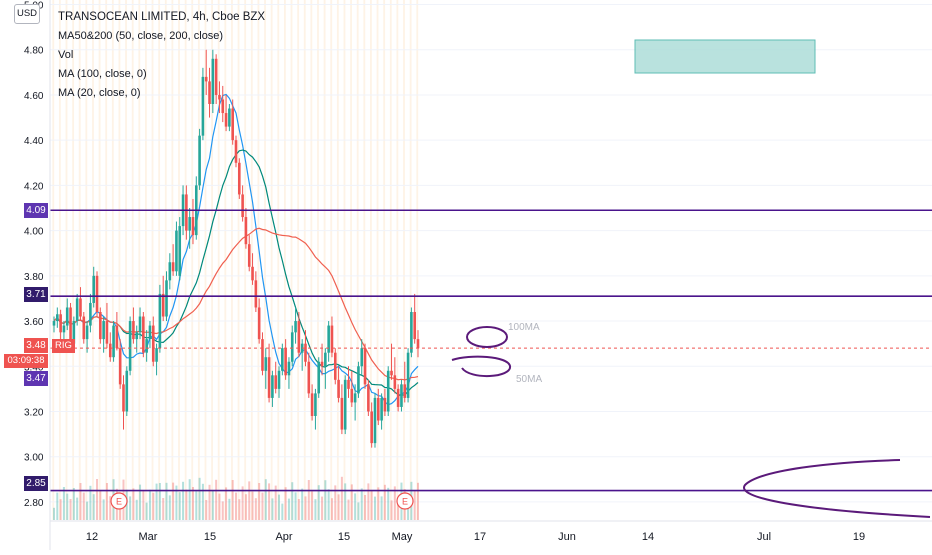 The height and width of the screenshot is (555, 932). I want to click on indicator-volume: Vol, so click(66, 55).